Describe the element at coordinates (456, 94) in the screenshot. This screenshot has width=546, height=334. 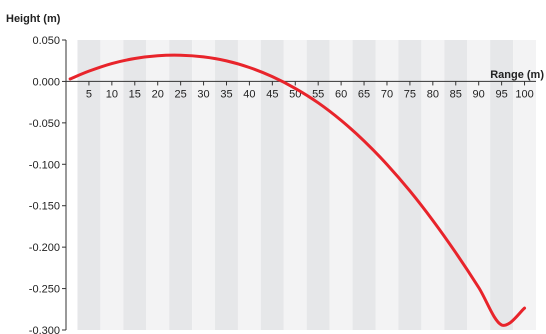
I see `x-tick-label: 85` at that location.